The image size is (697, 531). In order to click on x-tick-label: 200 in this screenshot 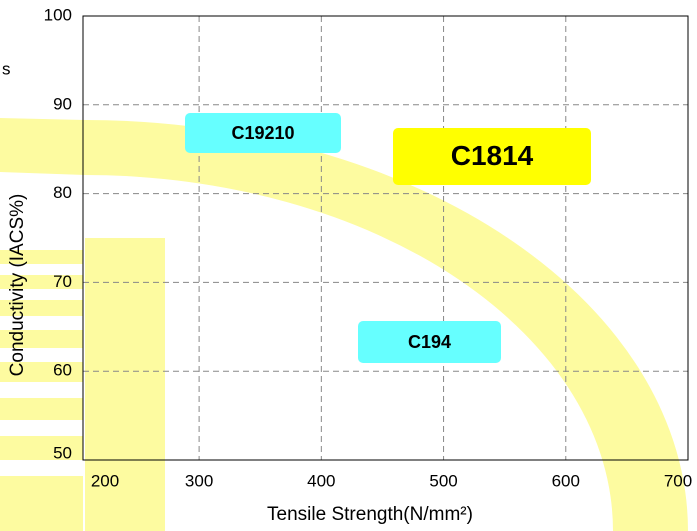, I will do `click(105, 480)`.